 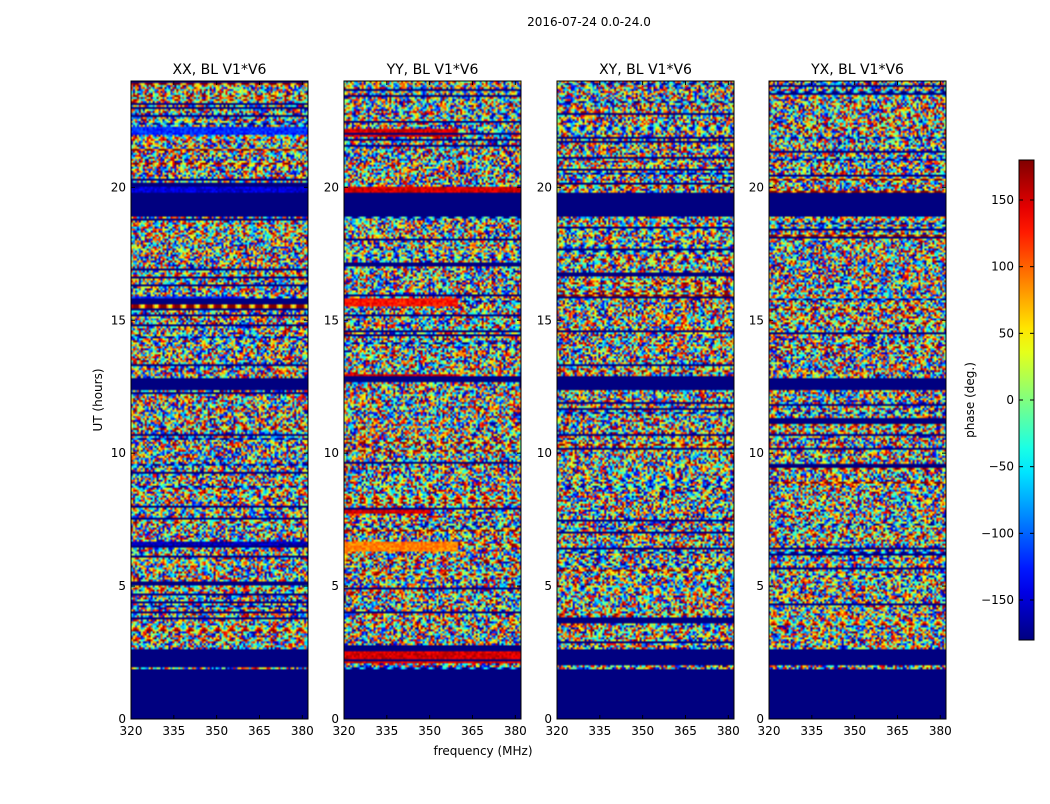 I want to click on colorbar-tick-label: 50, so click(x=1006, y=333).